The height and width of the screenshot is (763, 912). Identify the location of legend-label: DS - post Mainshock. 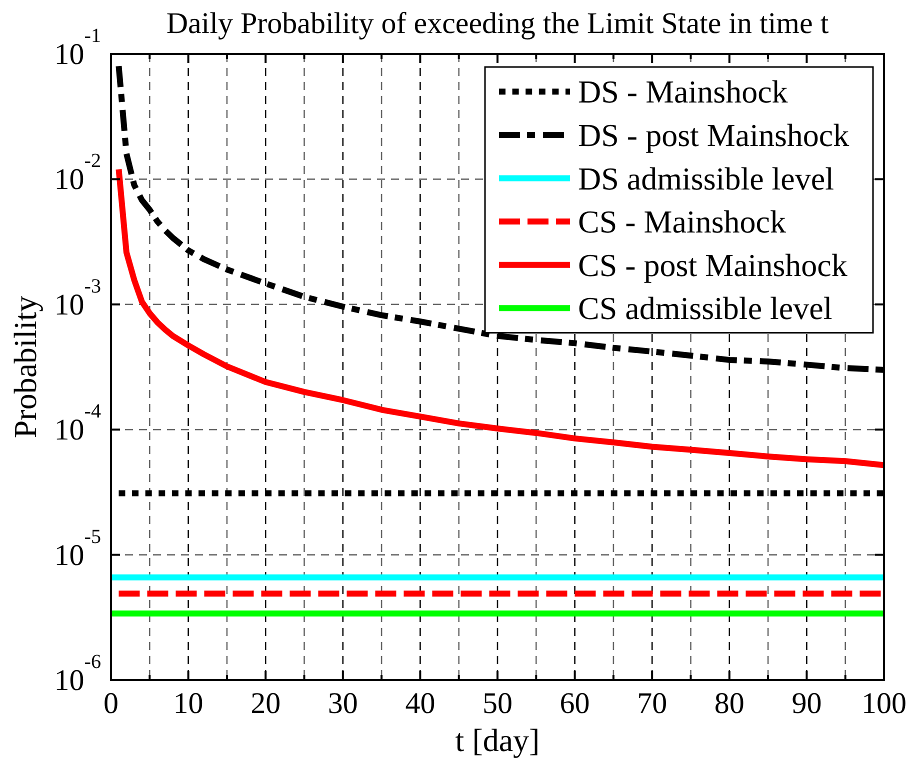
(714, 134).